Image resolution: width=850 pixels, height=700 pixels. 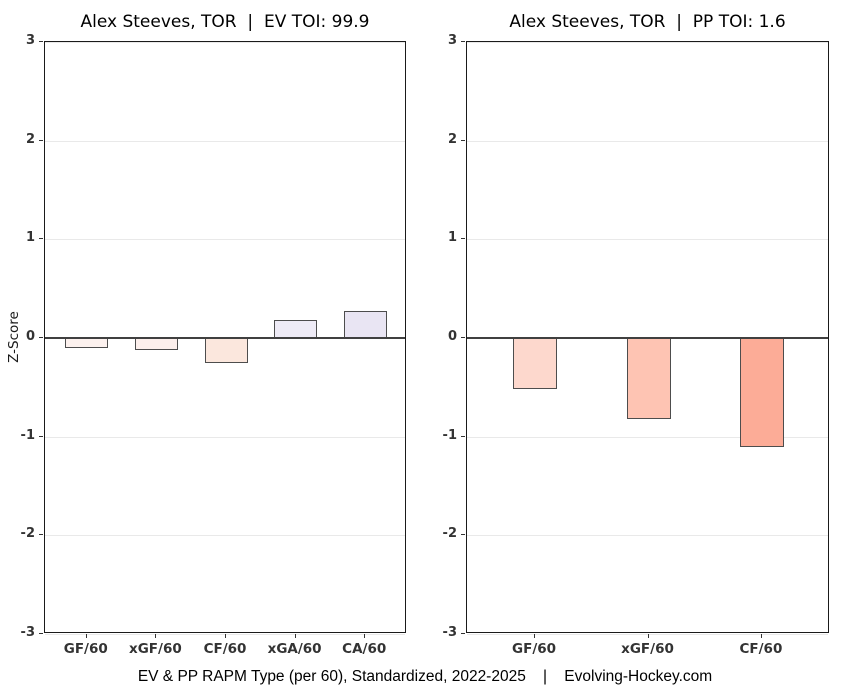 What do you see at coordinates (365, 324) in the screenshot?
I see `bar-CA/60` at bounding box center [365, 324].